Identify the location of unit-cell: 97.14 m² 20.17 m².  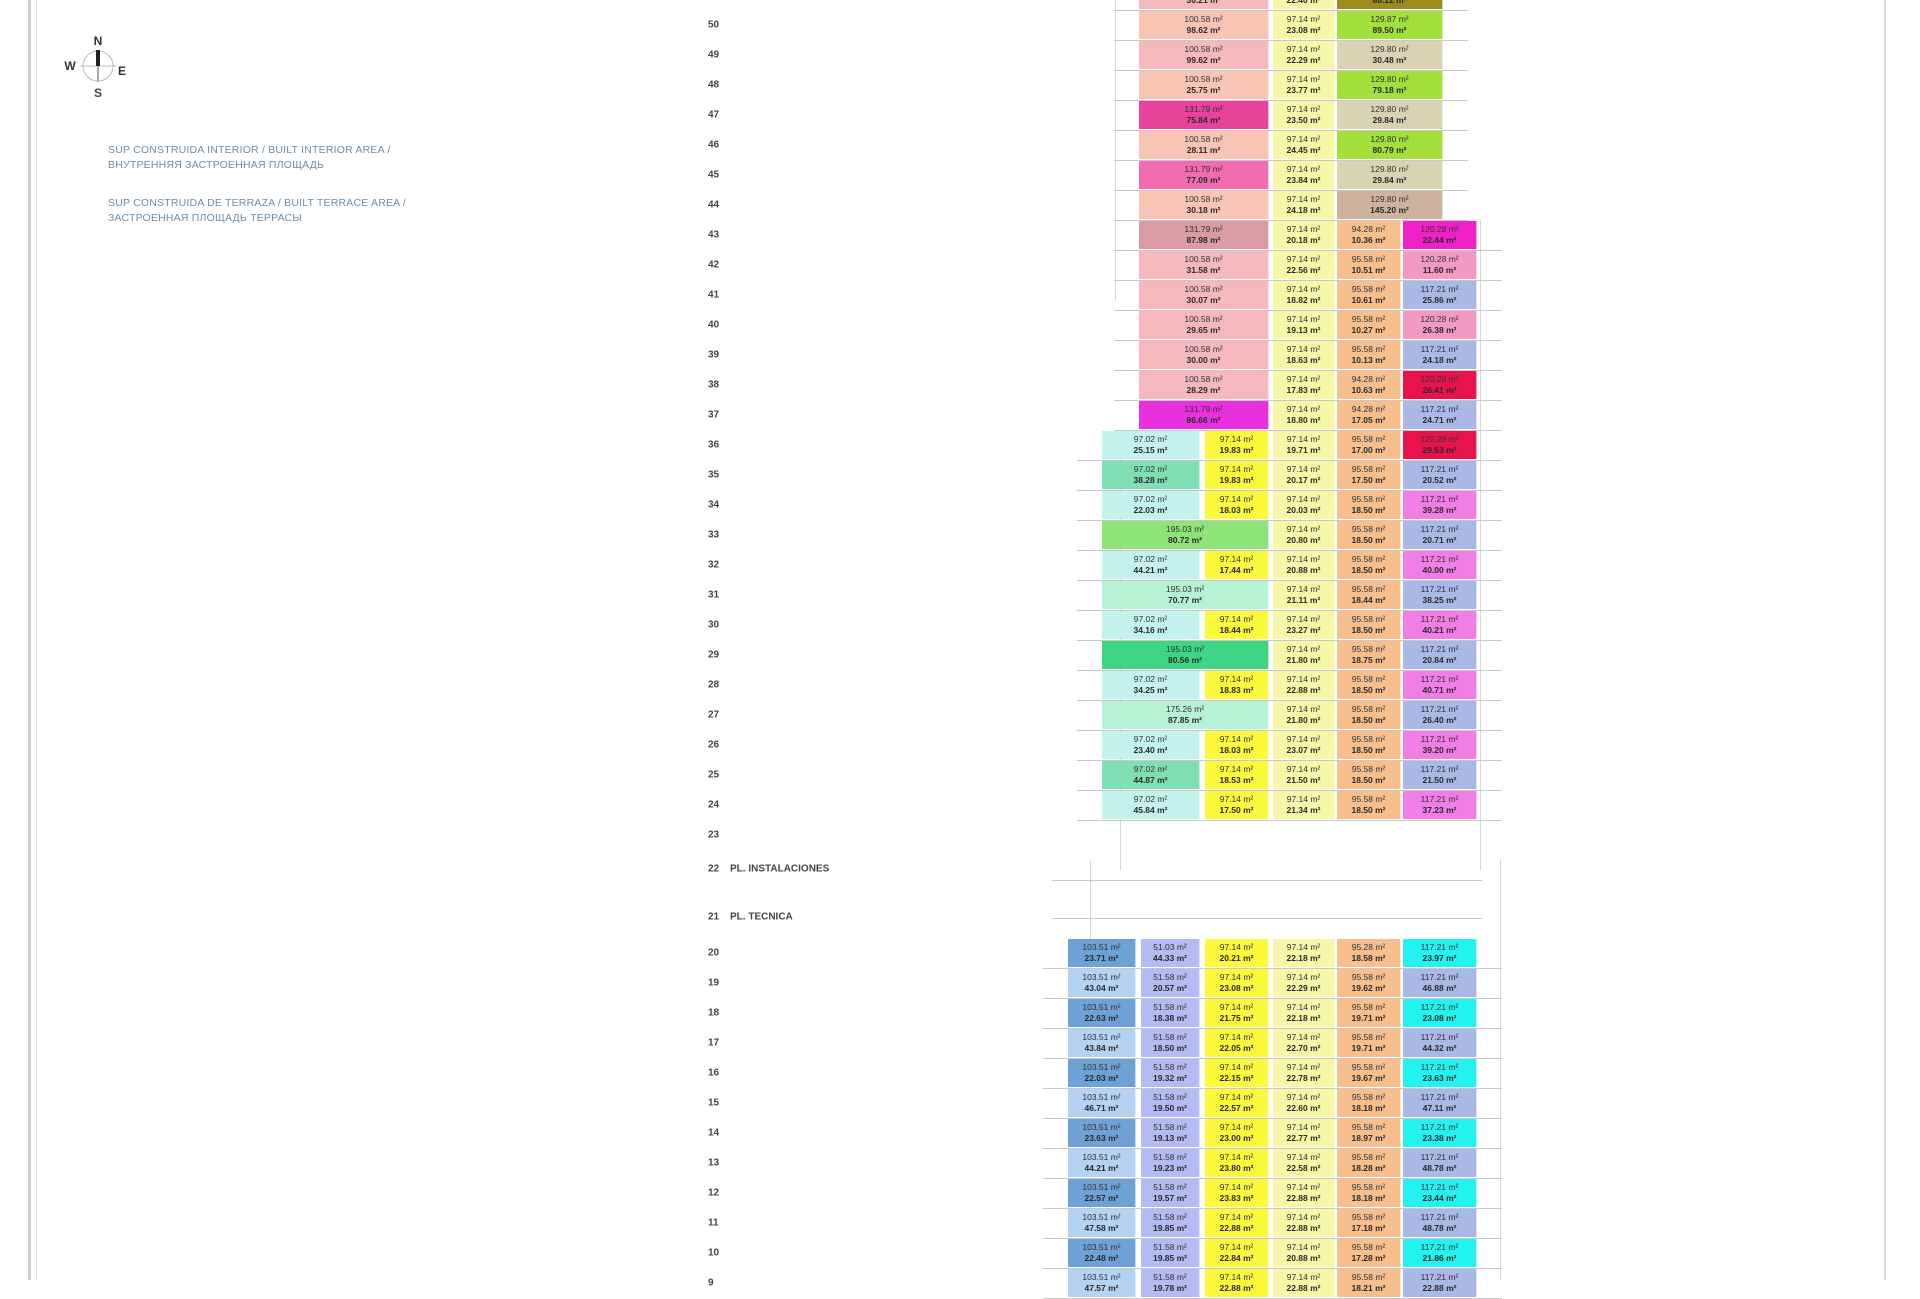
(1304, 474).